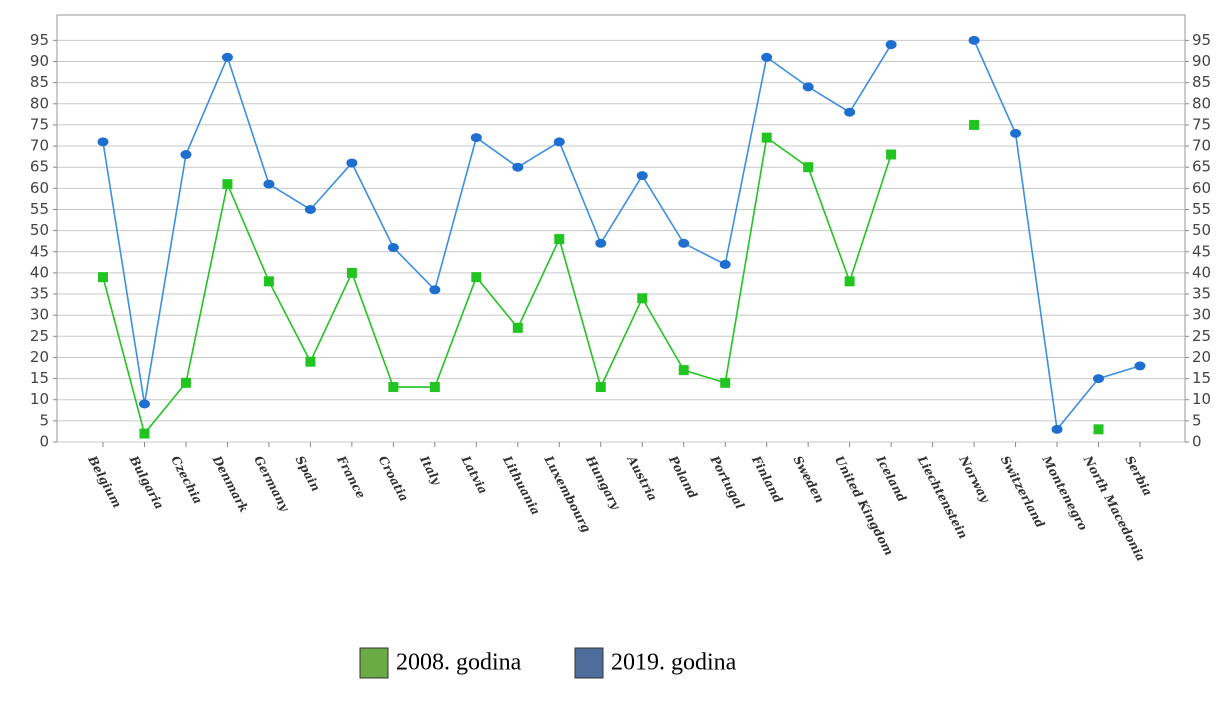 This screenshot has height=710, width=1232. I want to click on x-tick-label: Switzerland, so click(1023, 491).